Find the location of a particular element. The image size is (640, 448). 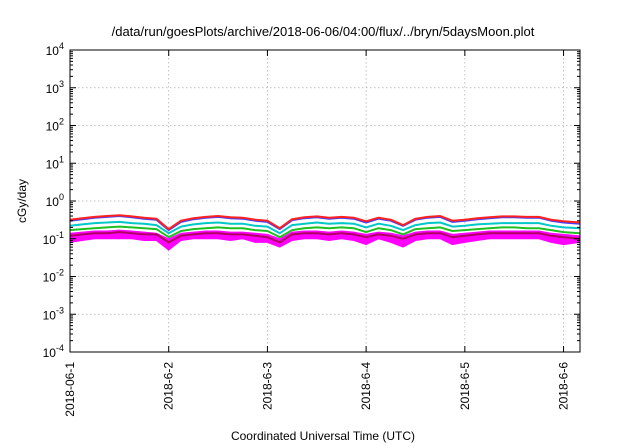

y-tick-label: 10⁰ is located at coordinates (55, 200).